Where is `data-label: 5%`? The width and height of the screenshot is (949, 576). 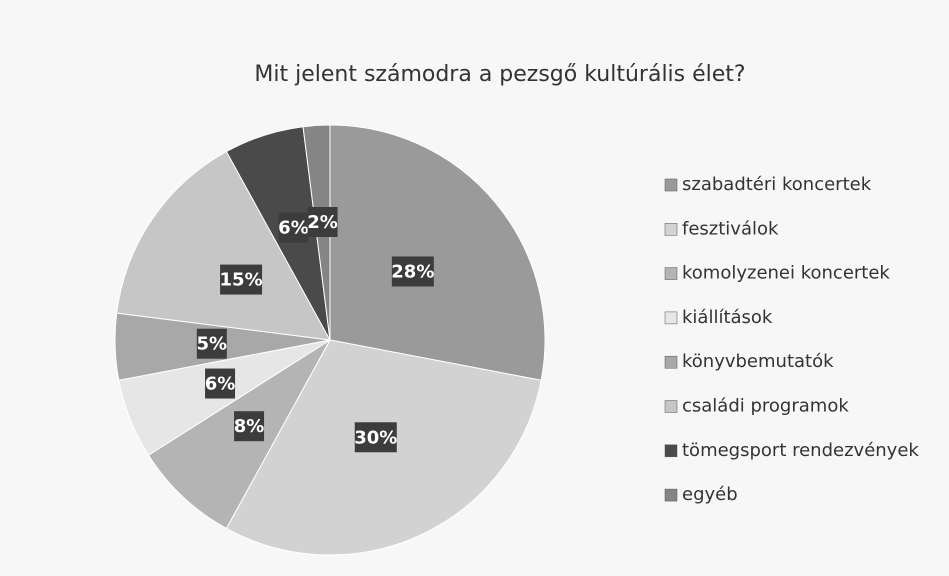
data-label: 5% is located at coordinates (212, 344).